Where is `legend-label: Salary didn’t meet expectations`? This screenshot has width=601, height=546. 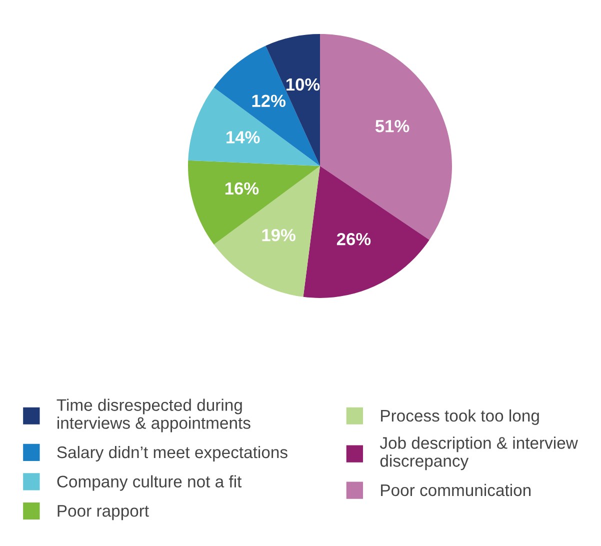
legend-label: Salary didn’t meet expectations is located at coordinates (172, 454).